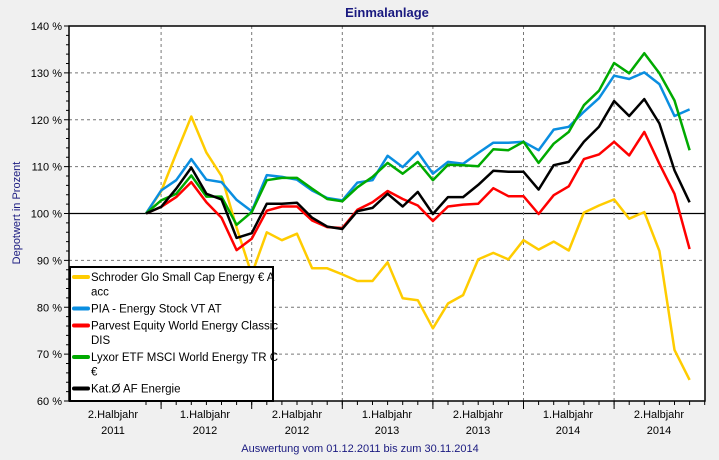 The image size is (719, 460). Describe the element at coordinates (387, 12) in the screenshot. I see `chart-title: Einmalanlage` at that location.